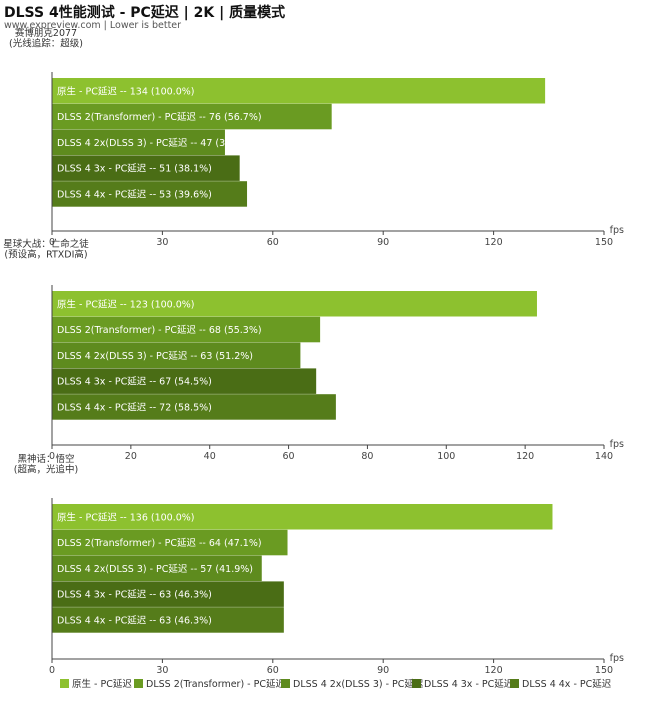 This screenshot has width=660, height=703. What do you see at coordinates (126, 304) in the screenshot?
I see `panel-1-bar-label: 原生 - PC延迟 -- 123 (100.0%)` at bounding box center [126, 304].